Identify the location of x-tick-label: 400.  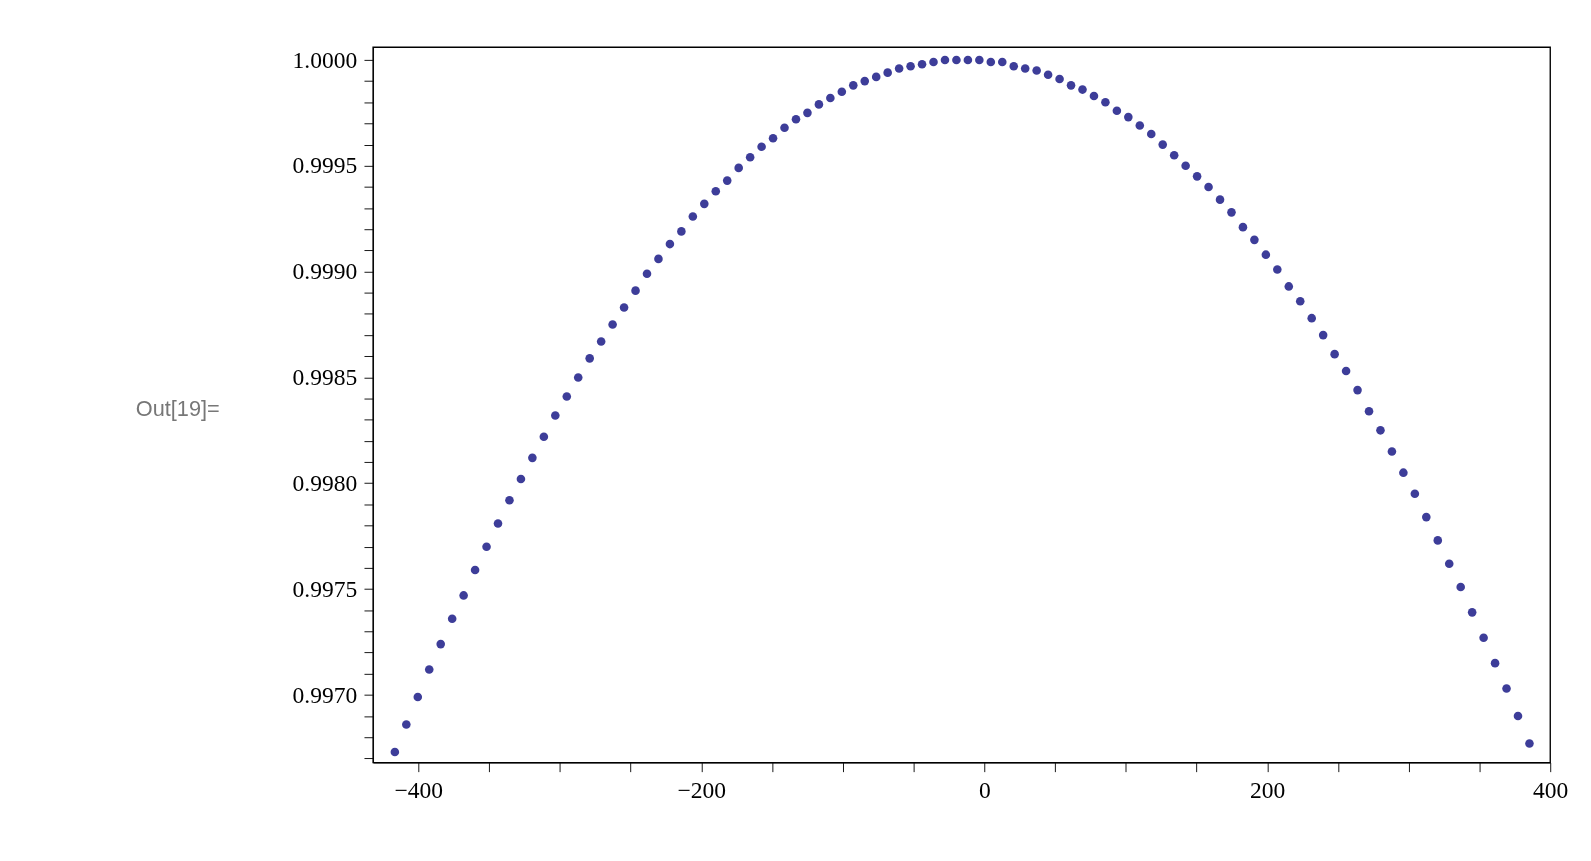
(1551, 790).